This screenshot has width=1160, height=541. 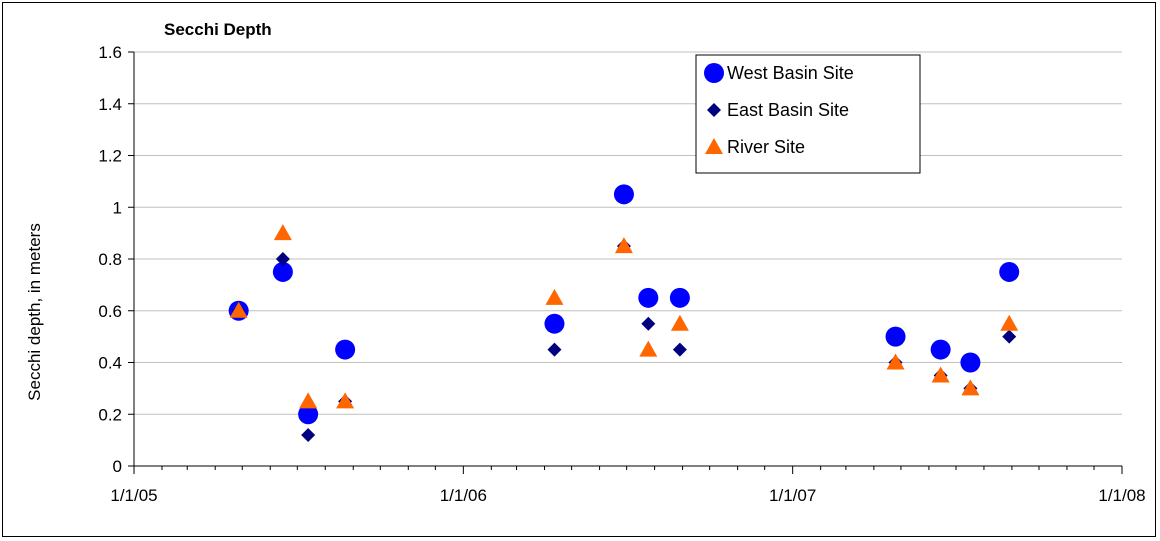 I want to click on chart-title: Secchi Depth, so click(x=218, y=29).